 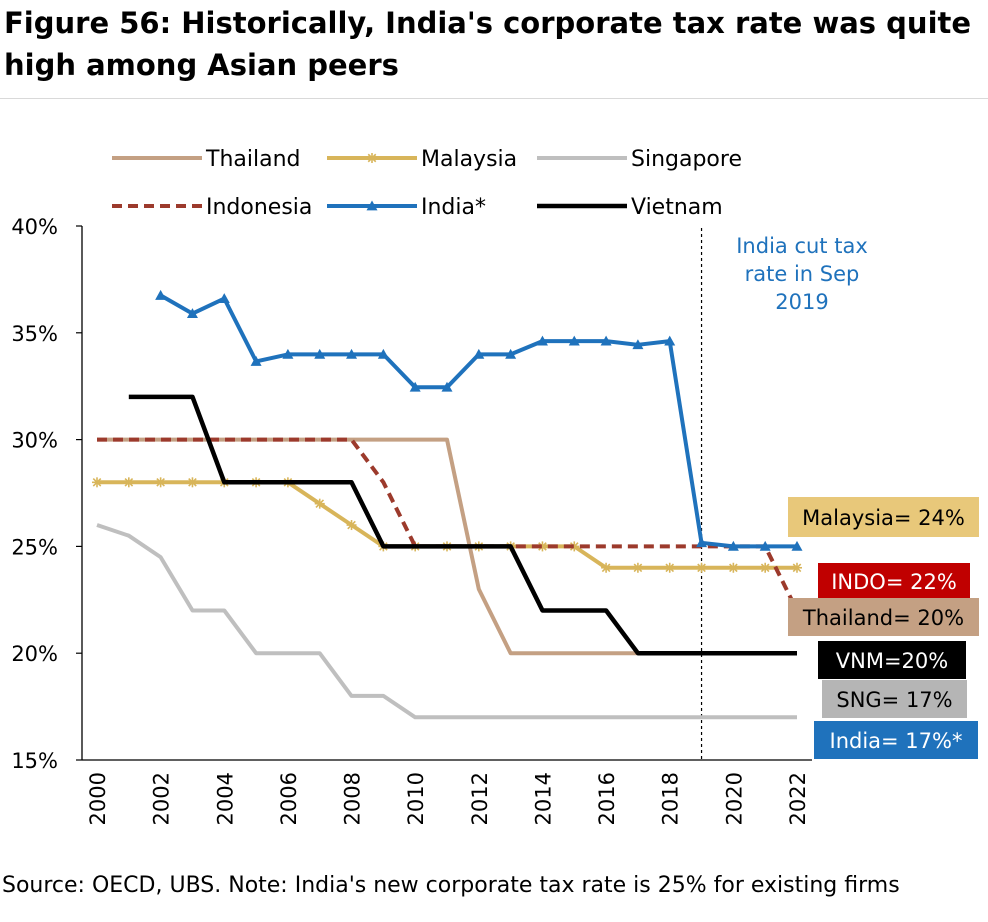 I want to click on legend-item-vietnam: Vietnam, so click(x=630, y=207).